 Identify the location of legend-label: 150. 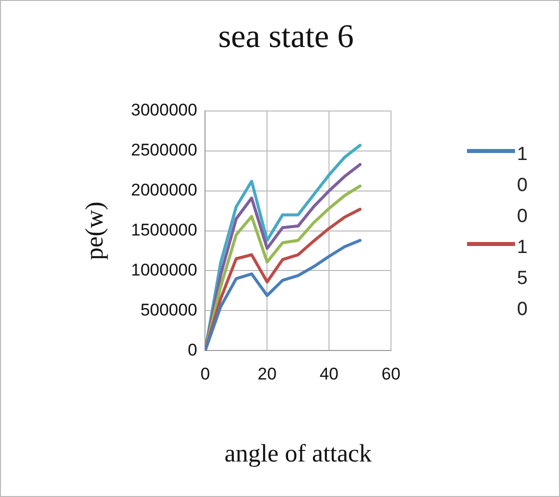
(523, 279).